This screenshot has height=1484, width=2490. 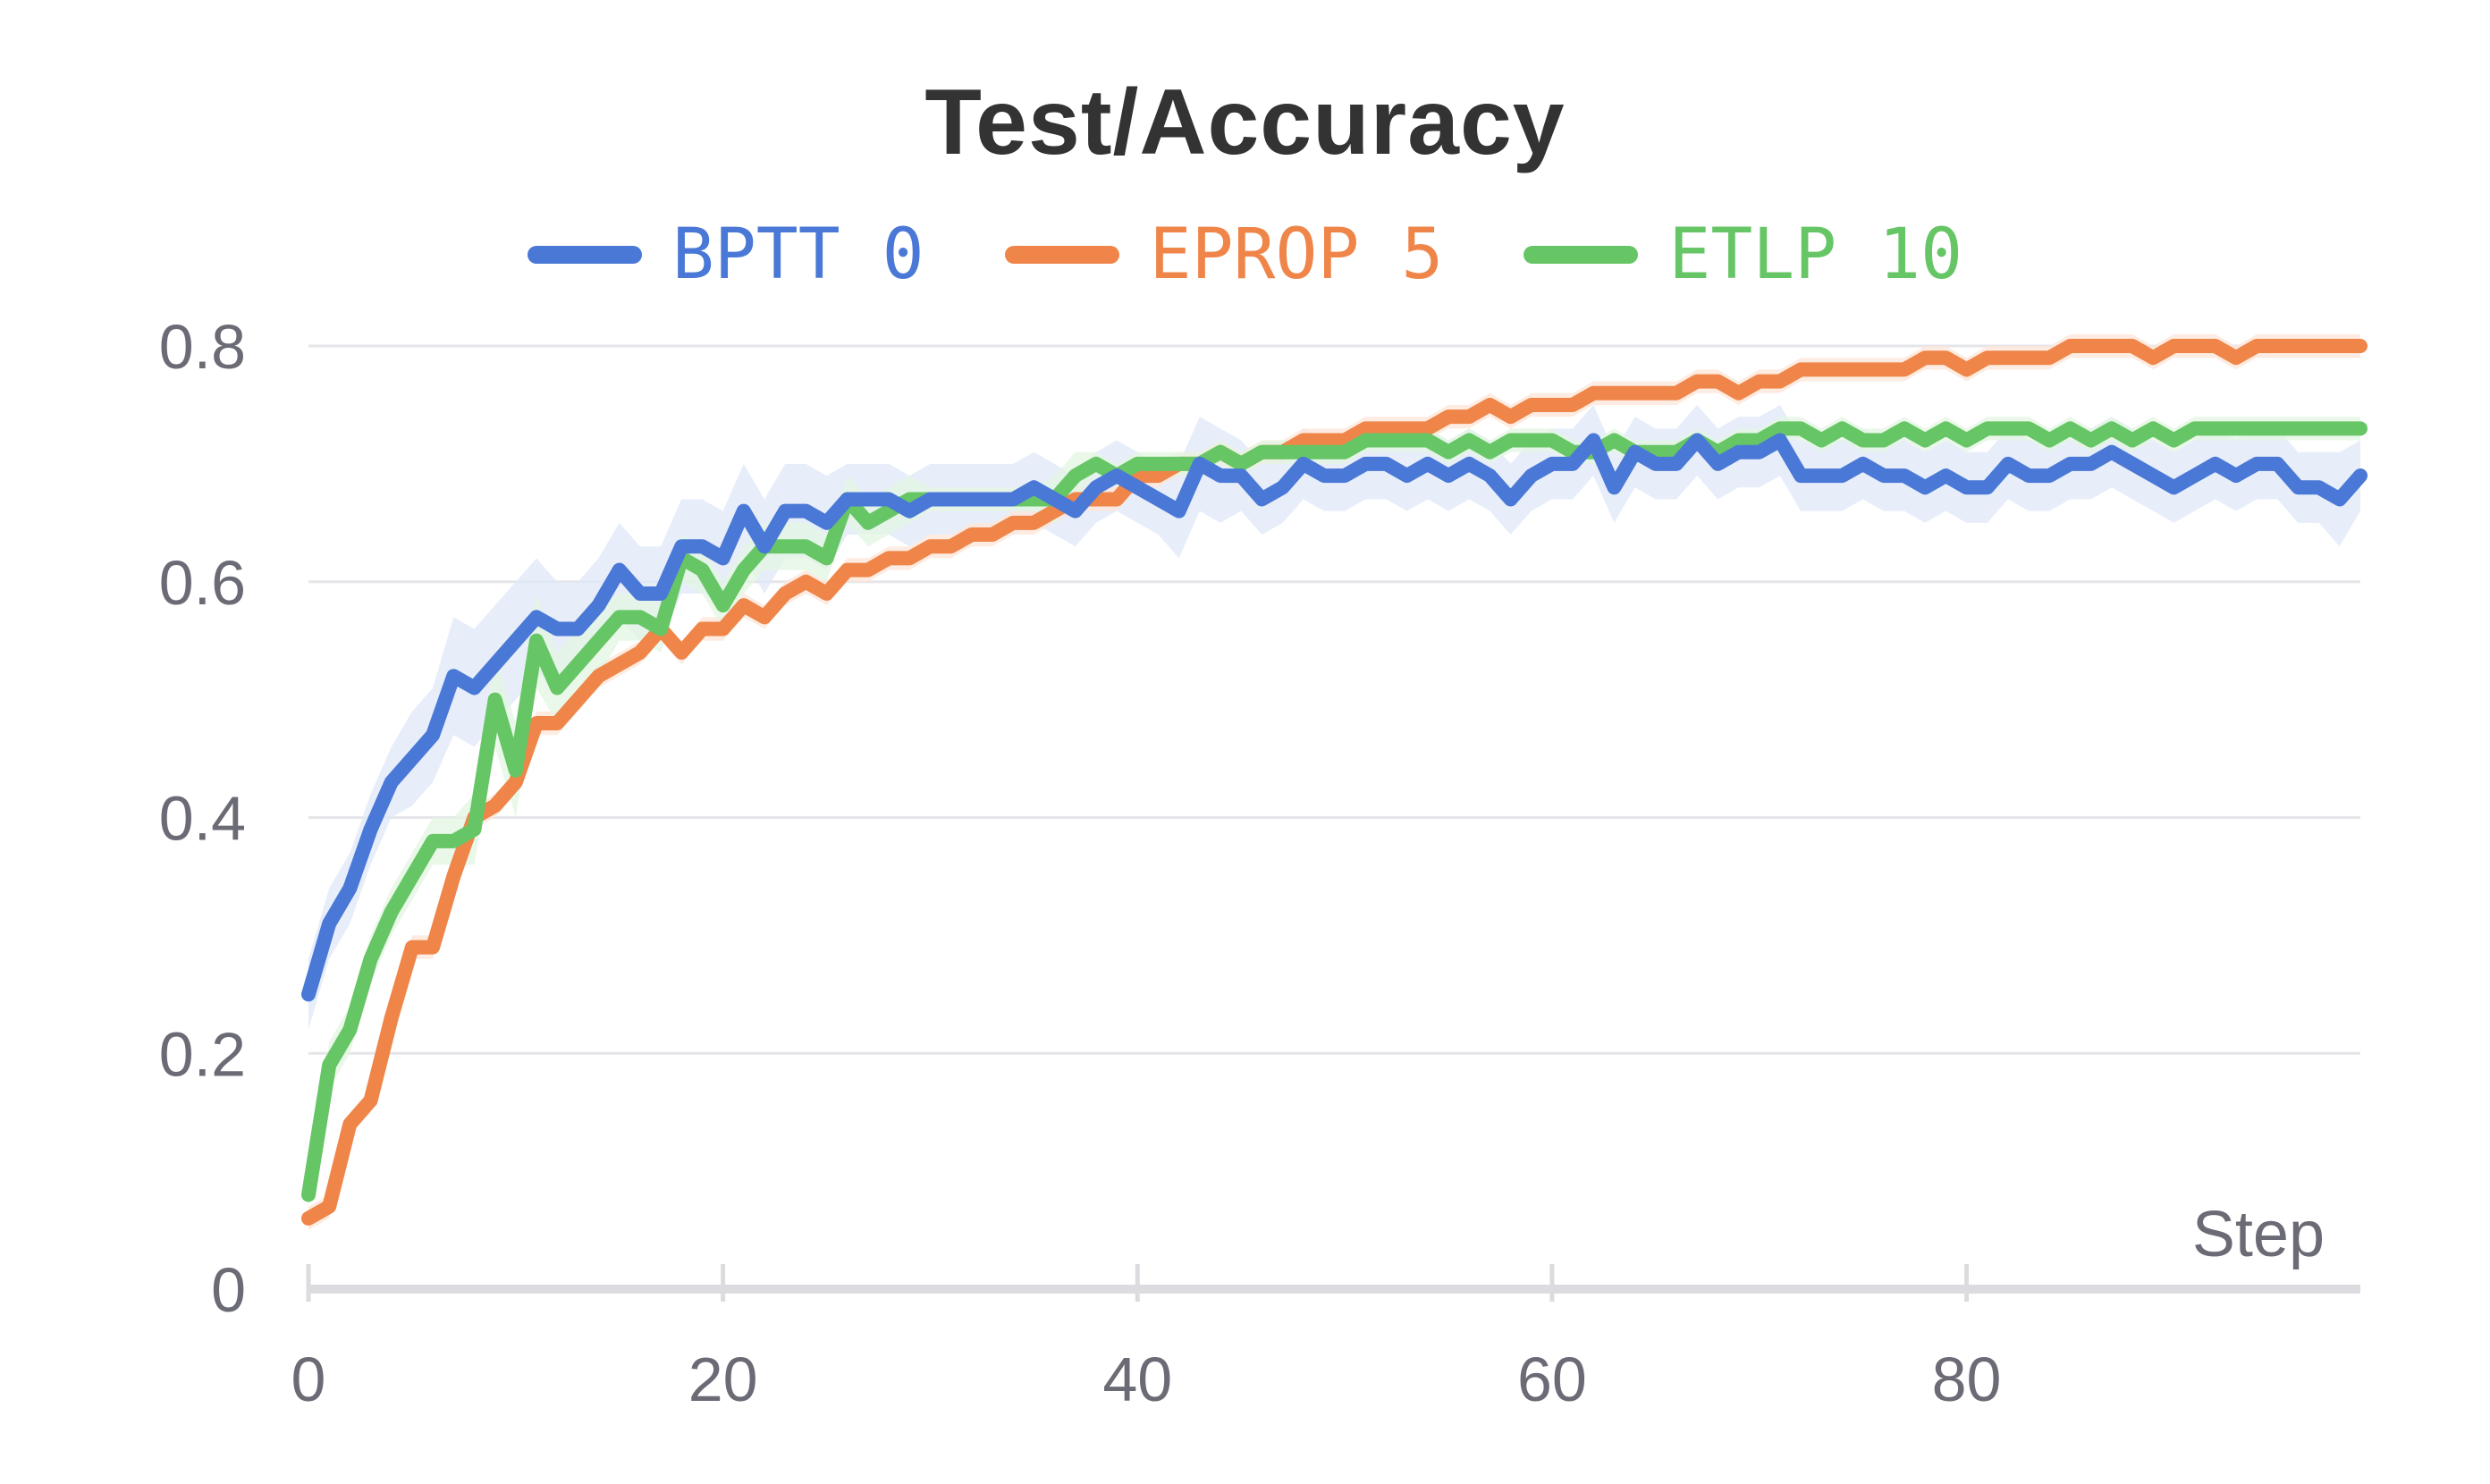 I want to click on x-axis-title: Step, so click(x=2258, y=1234).